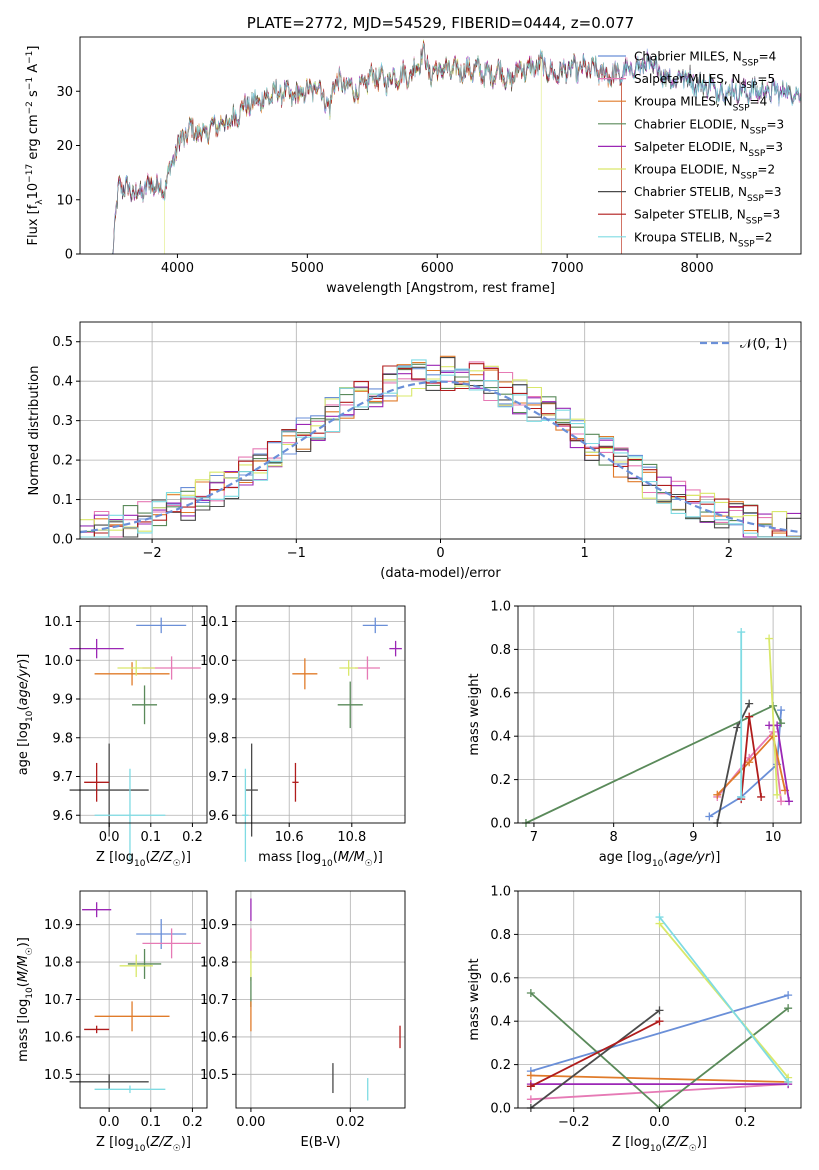 Image resolution: width=819 pixels, height=1170 pixels. What do you see at coordinates (534, 837) in the screenshot?
I see `x-tick-label: 7` at bounding box center [534, 837].